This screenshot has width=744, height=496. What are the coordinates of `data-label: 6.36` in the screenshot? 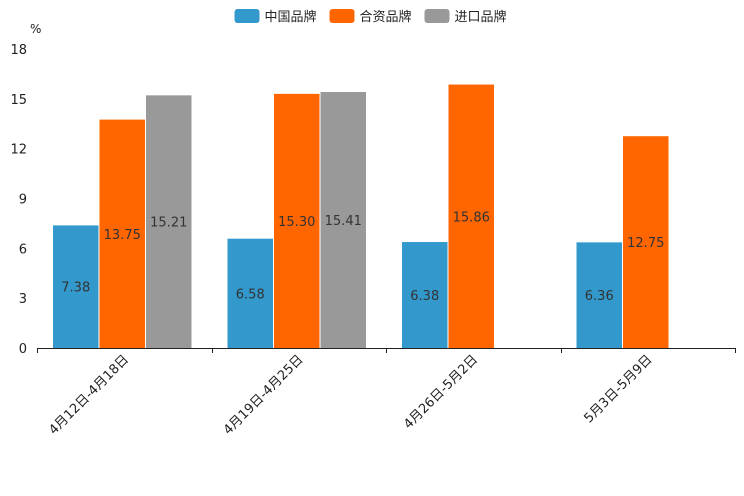 It's located at (599, 296).